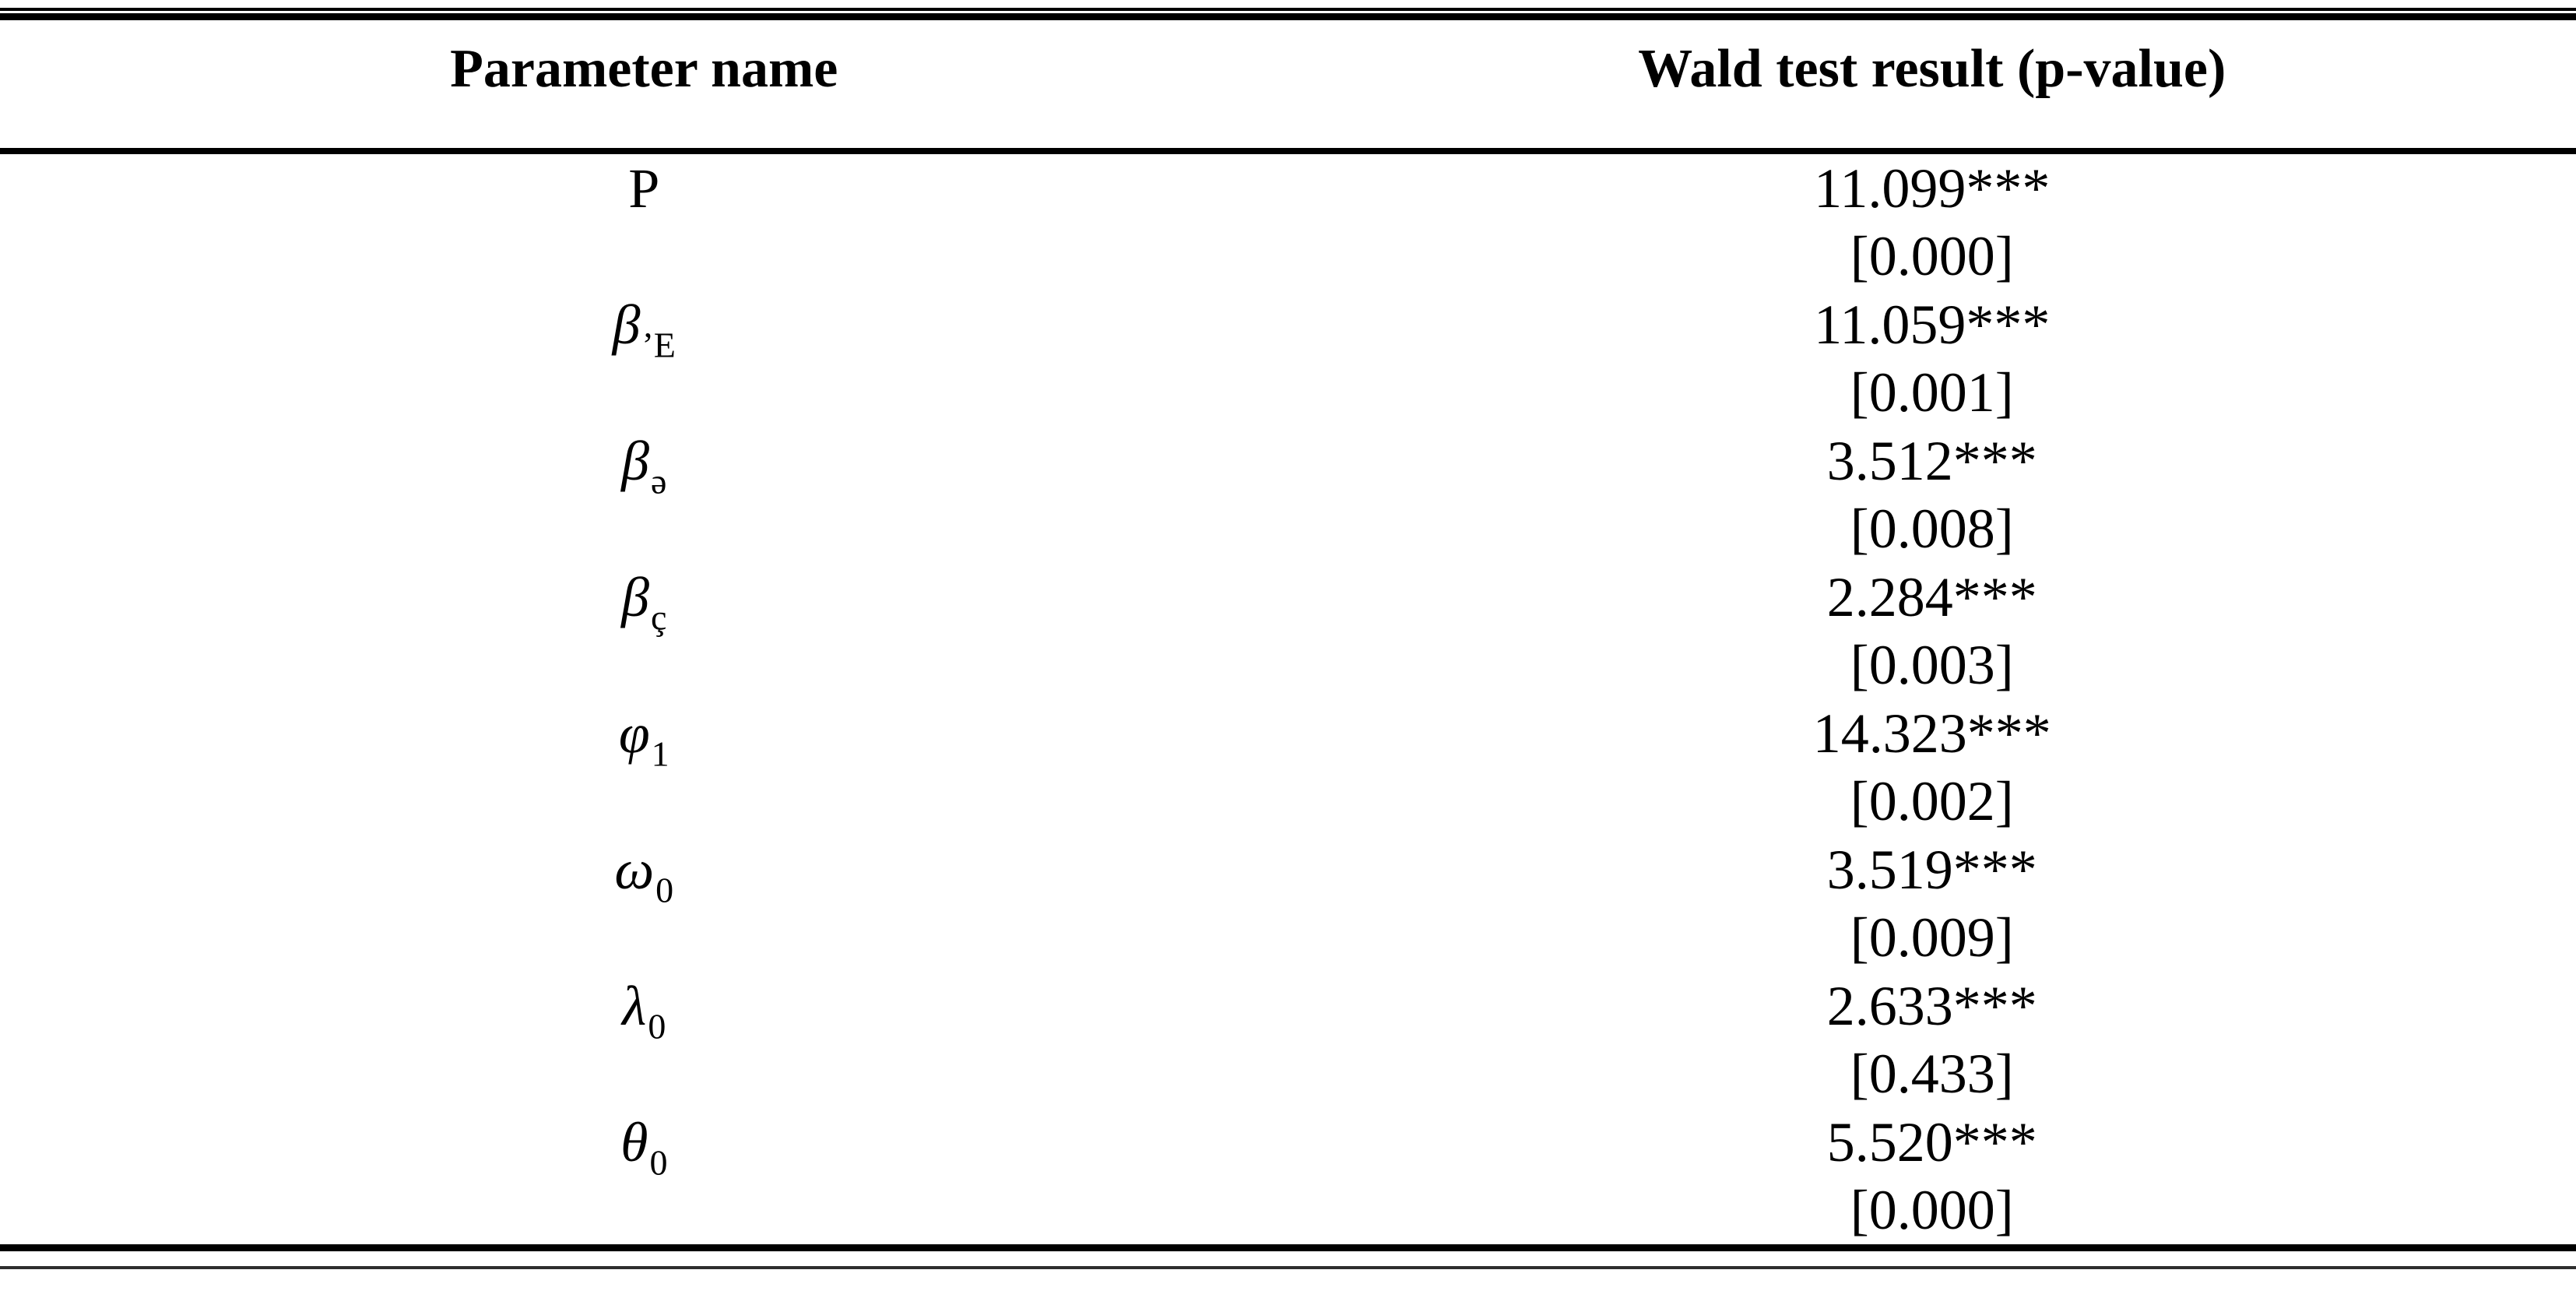  Describe the element at coordinates (634, 1006) in the screenshot. I see `param-symbol: λ` at that location.